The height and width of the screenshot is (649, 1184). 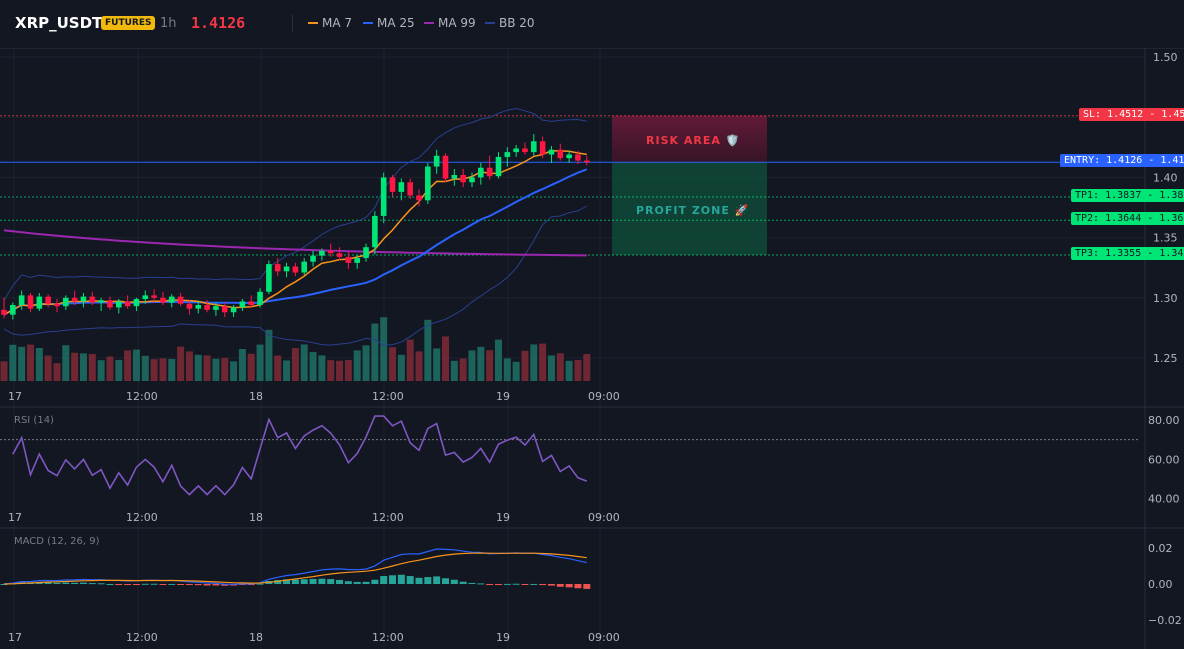 I want to click on legend-ma7: MA 7, so click(x=330, y=23).